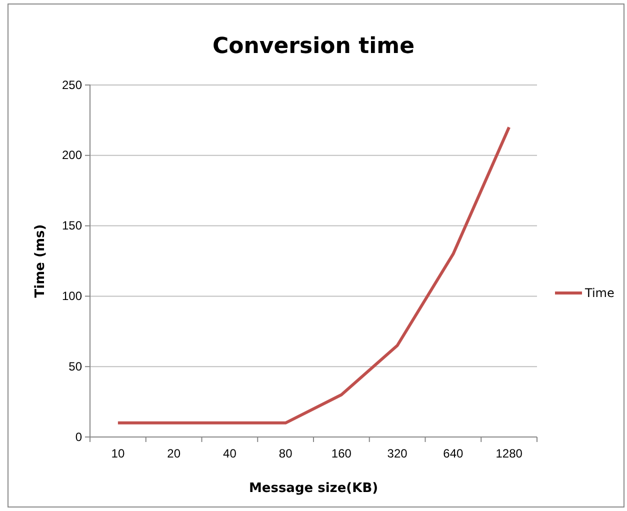 This screenshot has width=627, height=511. What do you see at coordinates (230, 453) in the screenshot?
I see `x-tick-label: 40` at bounding box center [230, 453].